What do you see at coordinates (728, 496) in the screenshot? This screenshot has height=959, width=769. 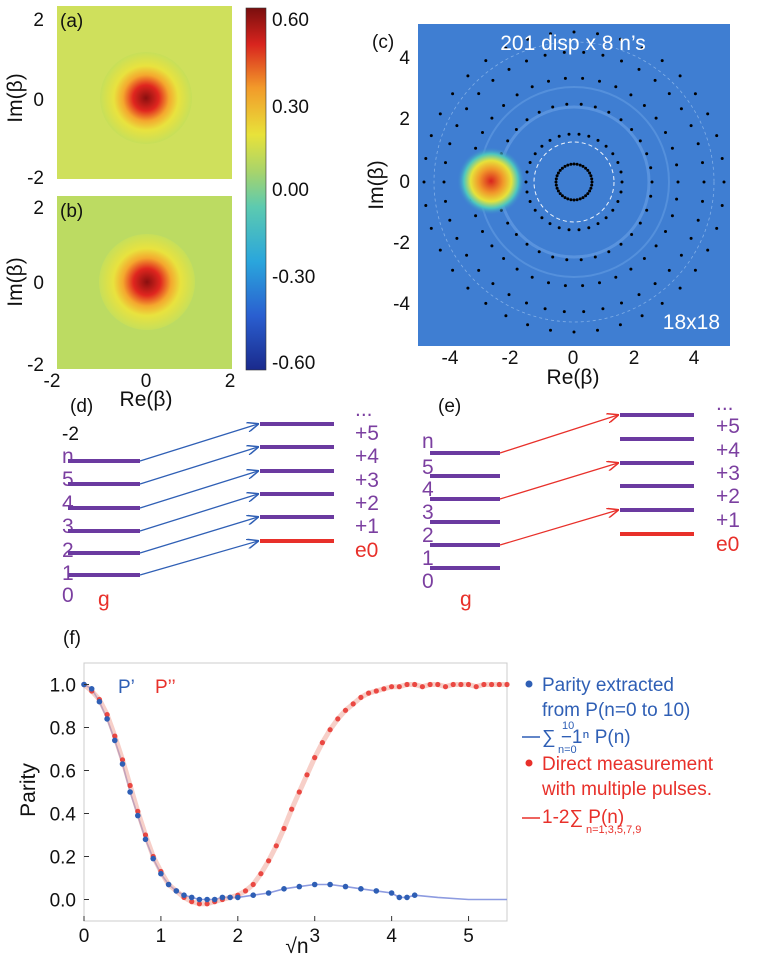 I see `panel-e-right-label-4: +2` at bounding box center [728, 496].